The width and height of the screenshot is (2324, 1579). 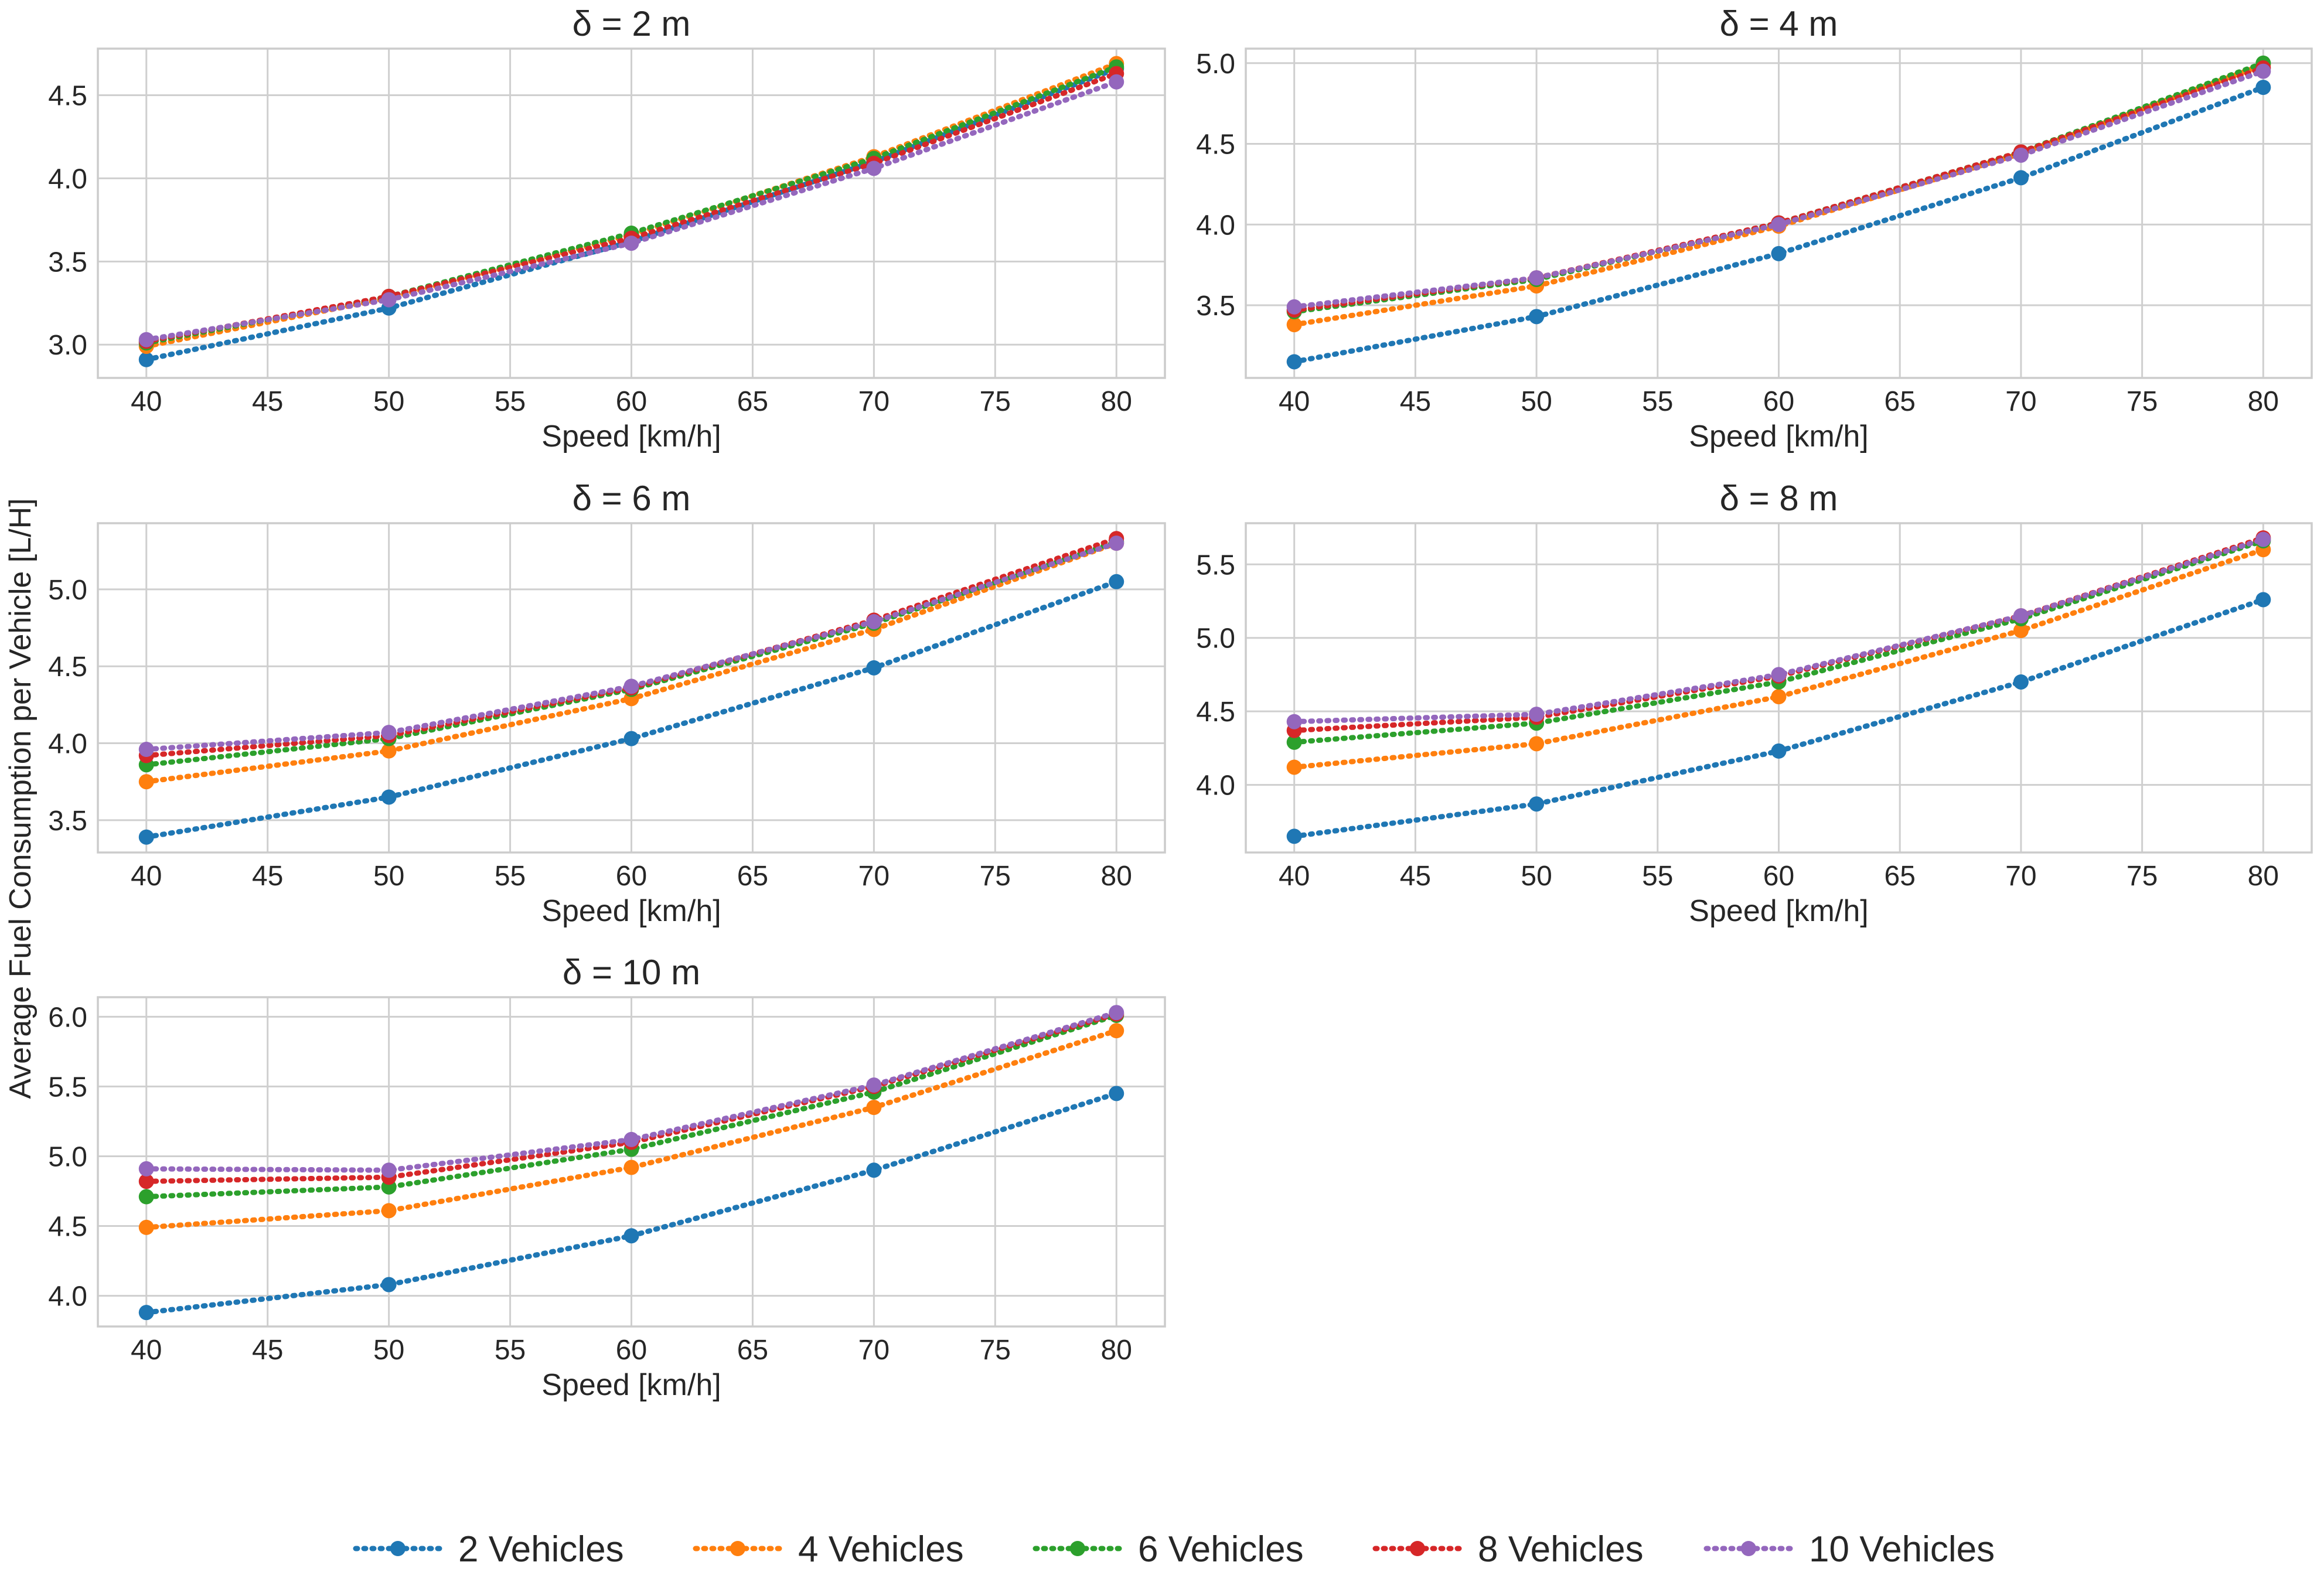 What do you see at coordinates (67, 1088) in the screenshot?
I see `y-tick-label: 5.5` at bounding box center [67, 1088].